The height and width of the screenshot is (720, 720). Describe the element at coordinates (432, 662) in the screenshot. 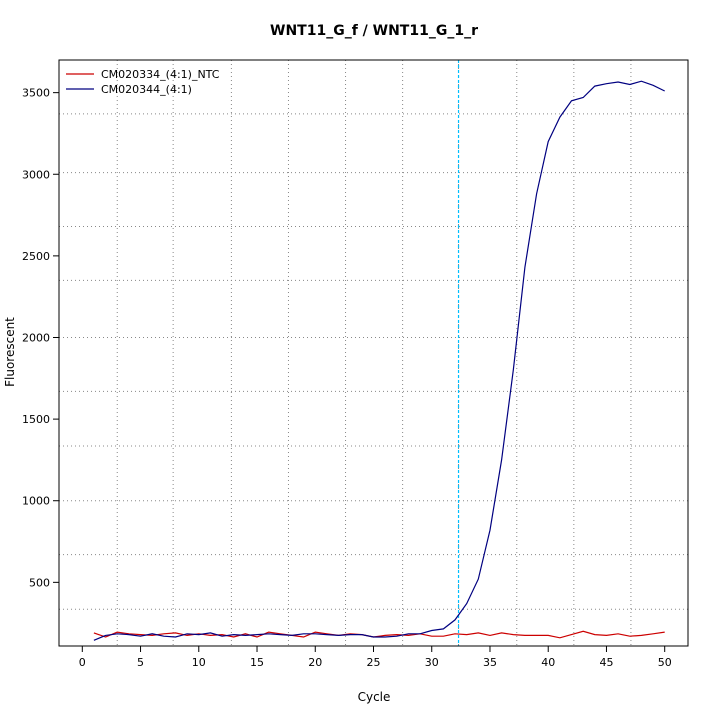

I see `x-tick-label: 30` at that location.